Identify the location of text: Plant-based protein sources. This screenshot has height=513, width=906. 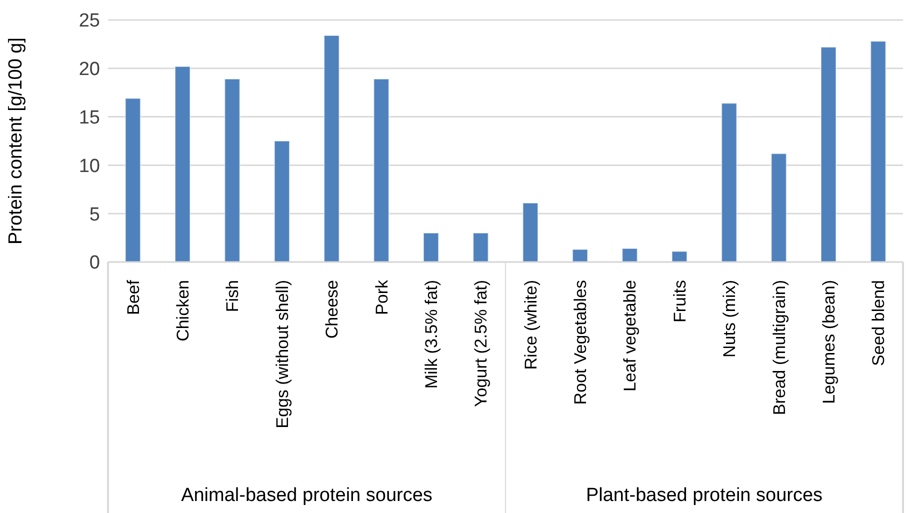
(704, 496).